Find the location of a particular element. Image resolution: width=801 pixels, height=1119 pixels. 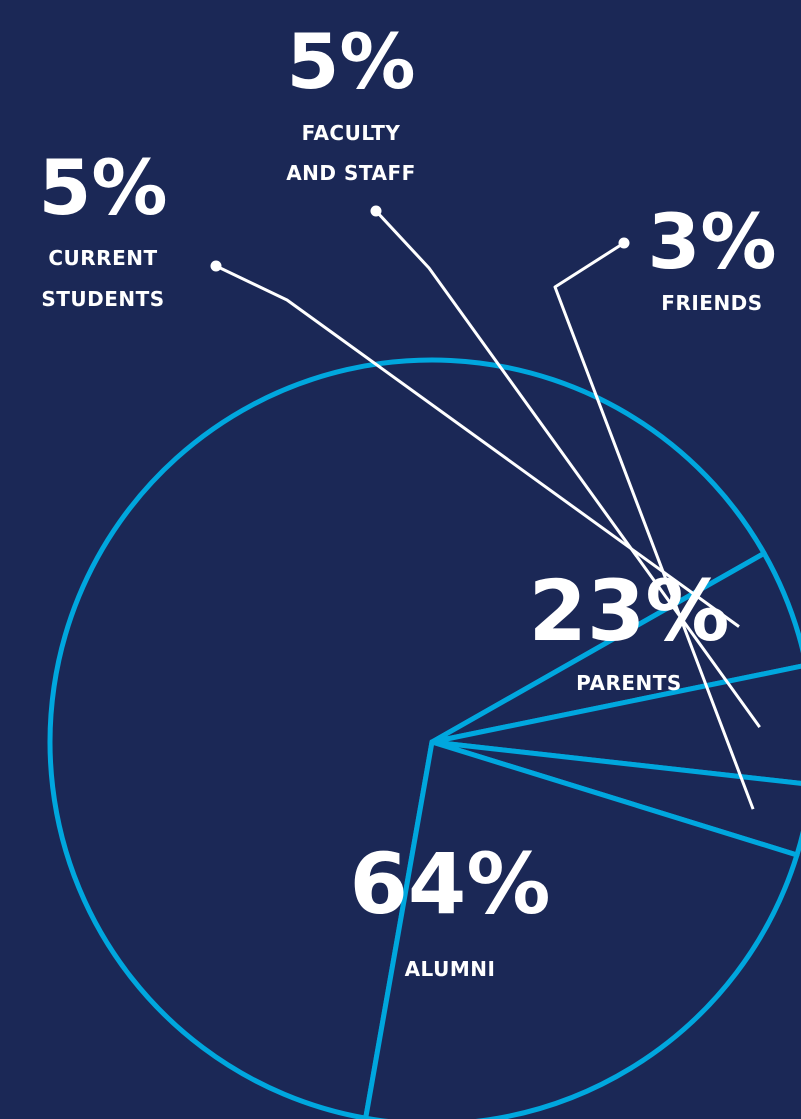

leader-line-current-students-dot is located at coordinates (216, 266).